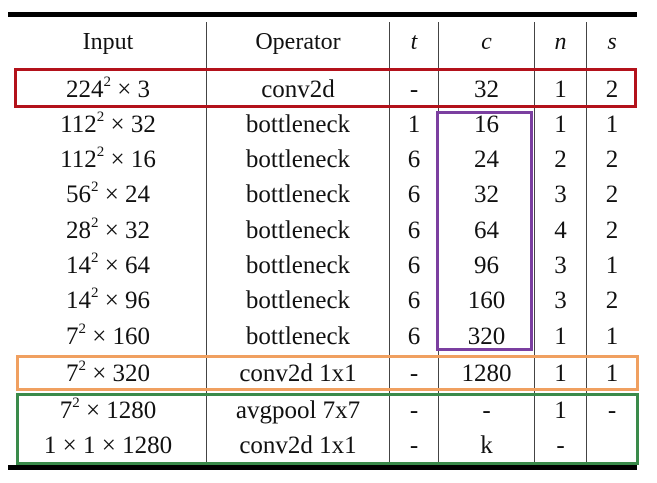  What do you see at coordinates (486, 445) in the screenshot?
I see `c-cell: k` at bounding box center [486, 445].